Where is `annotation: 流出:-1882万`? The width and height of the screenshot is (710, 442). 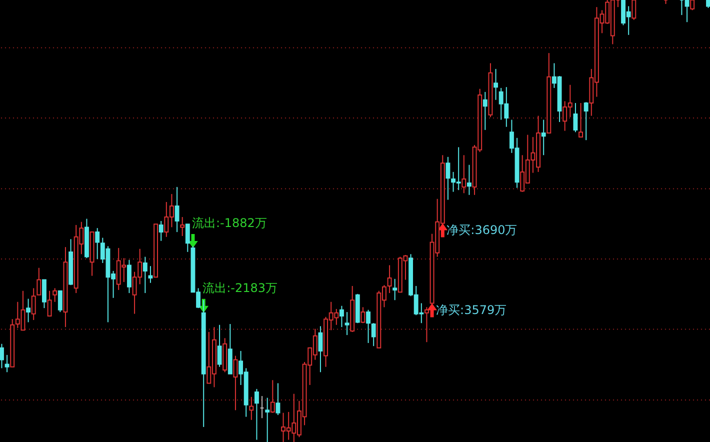 annotation: 流出:-1882万 is located at coordinates (229, 223).